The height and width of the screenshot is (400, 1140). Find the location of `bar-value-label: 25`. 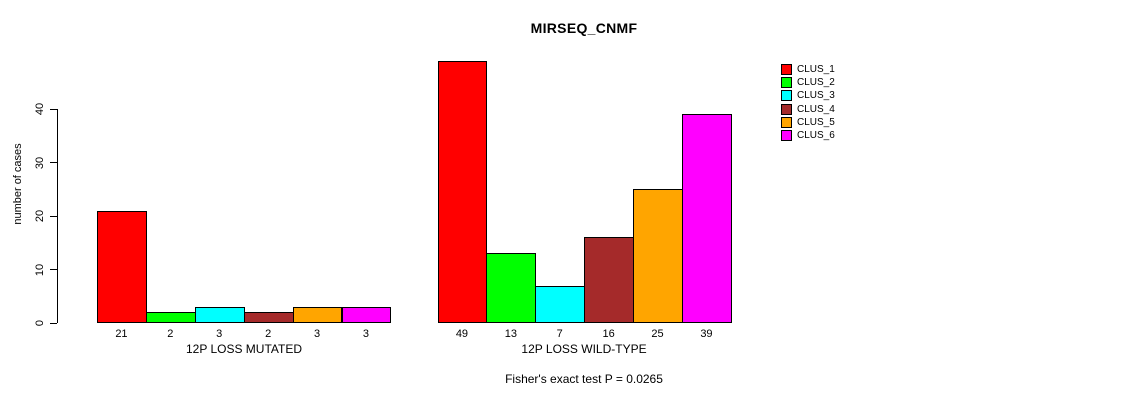

bar-value-label: 25 is located at coordinates (657, 334).